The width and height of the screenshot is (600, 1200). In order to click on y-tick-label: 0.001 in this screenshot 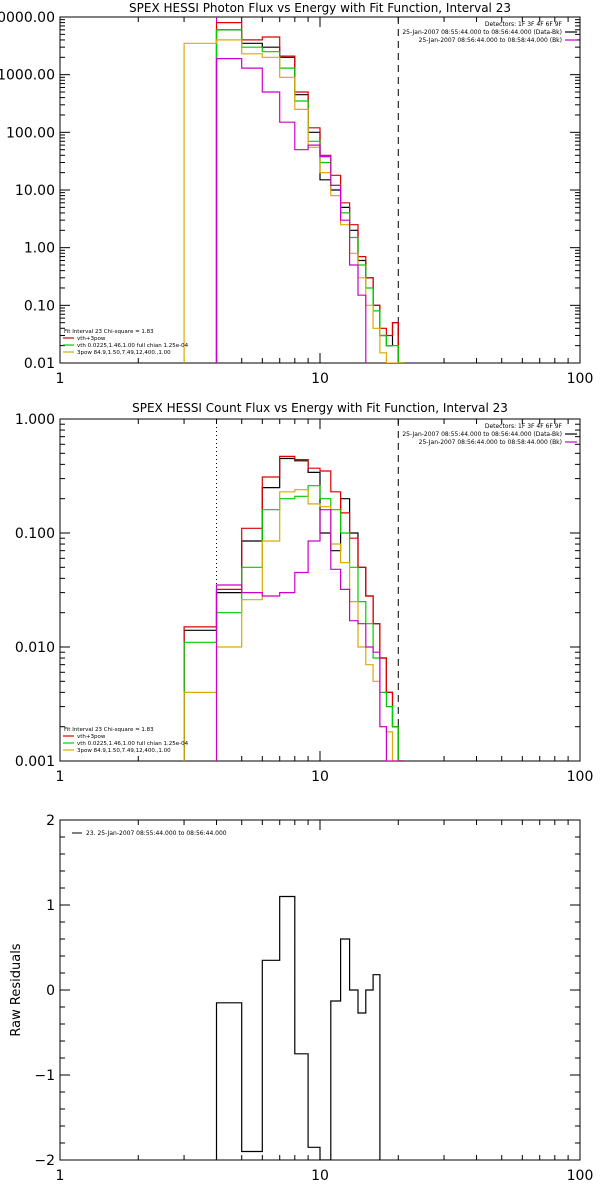, I will do `click(35, 762)`.